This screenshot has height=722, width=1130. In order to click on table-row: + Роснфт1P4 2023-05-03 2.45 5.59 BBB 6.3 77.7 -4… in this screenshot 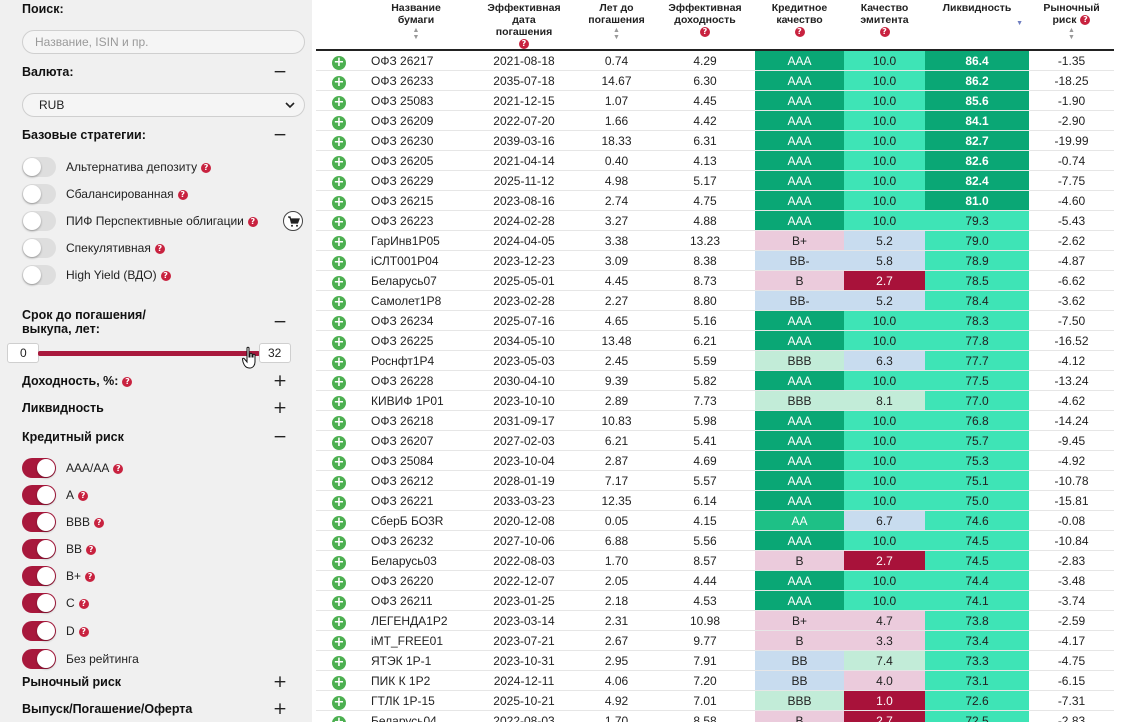, I will do `click(715, 360)`.